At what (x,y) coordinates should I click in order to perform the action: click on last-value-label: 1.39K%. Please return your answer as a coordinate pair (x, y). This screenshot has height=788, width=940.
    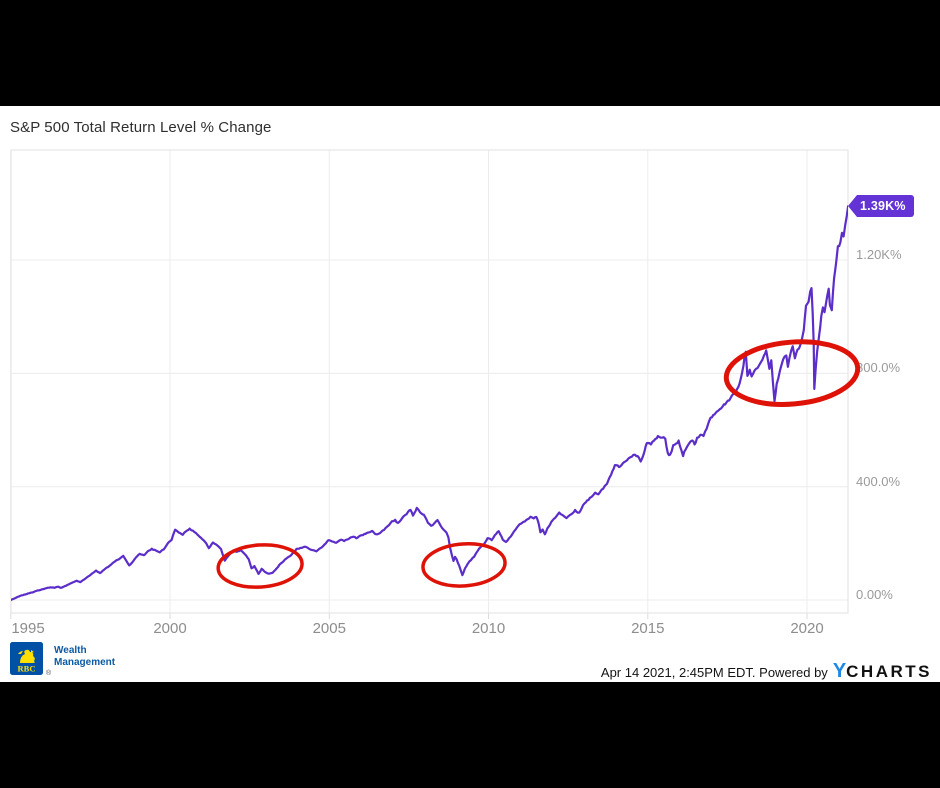
    Looking at the image, I should click on (885, 206).